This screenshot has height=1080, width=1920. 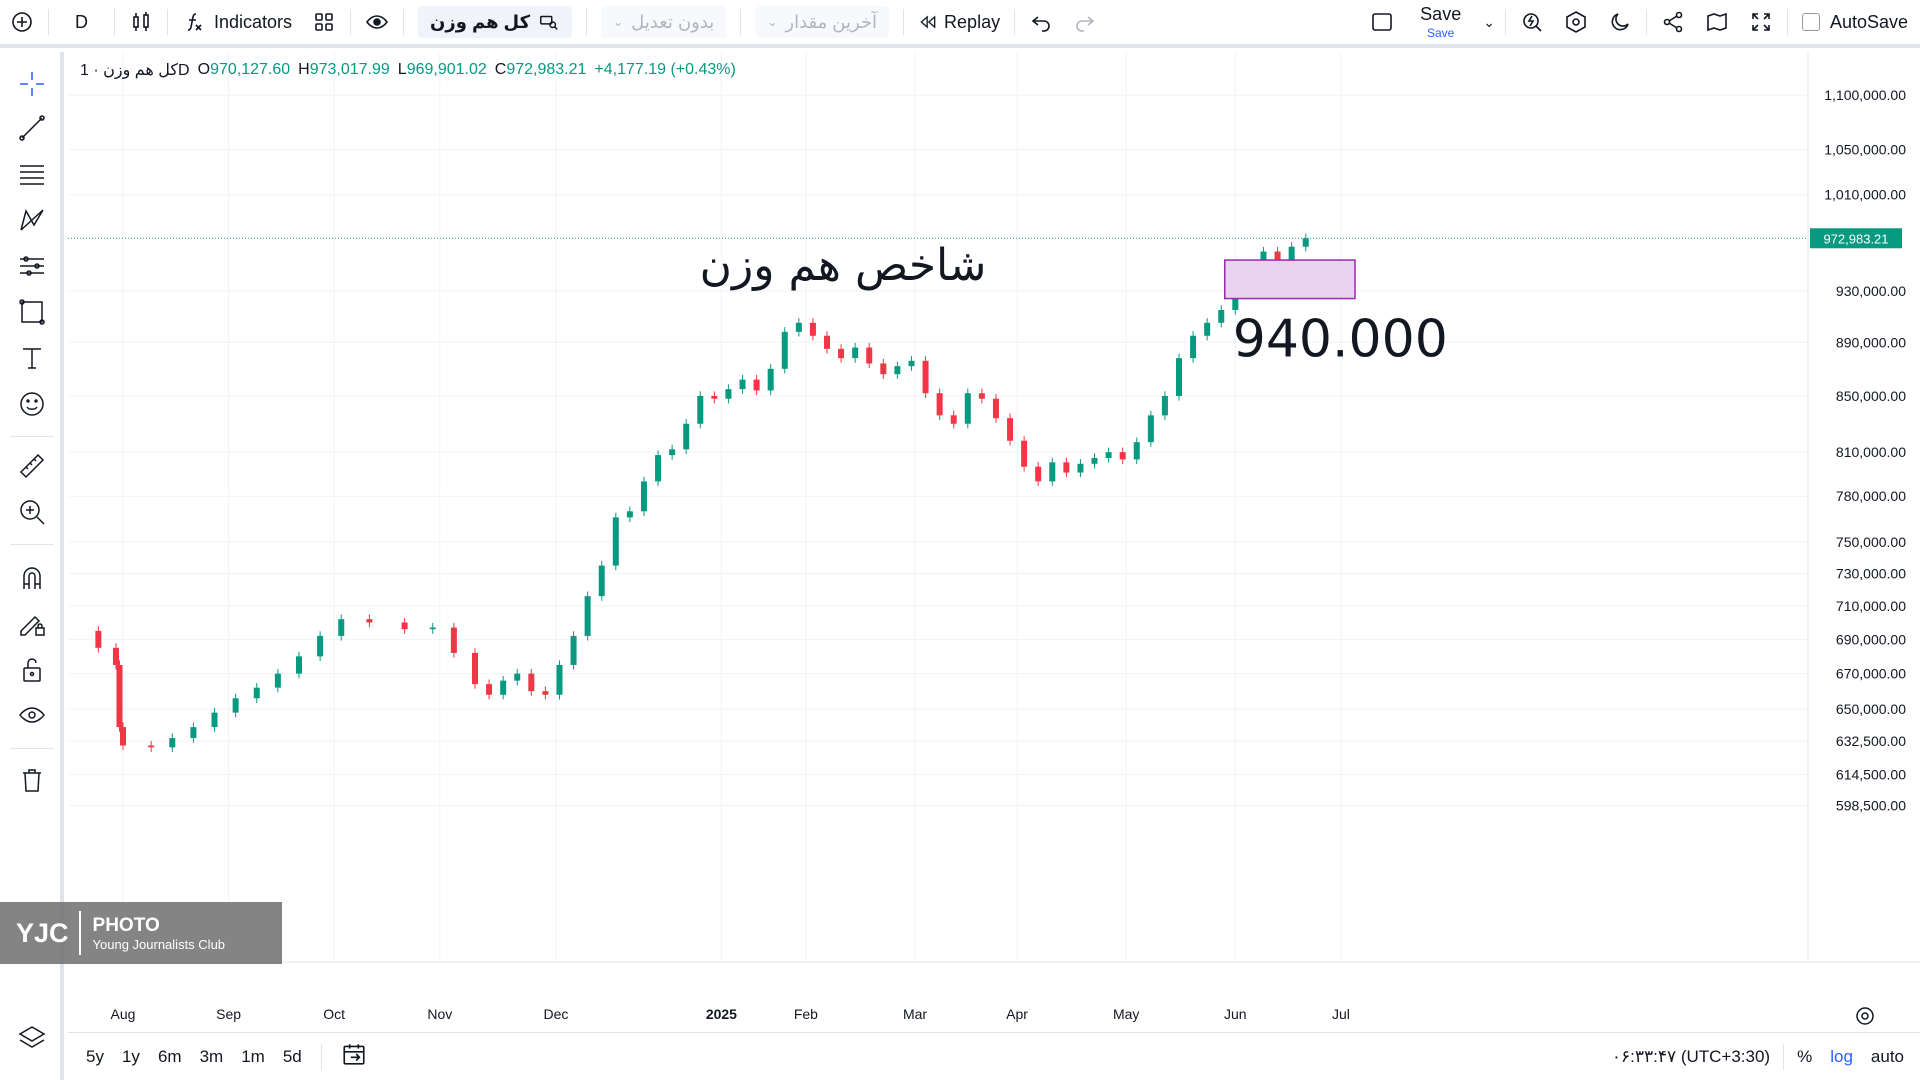 I want to click on legend-symbol: کل هم وزن · 1D, so click(x=135, y=70).